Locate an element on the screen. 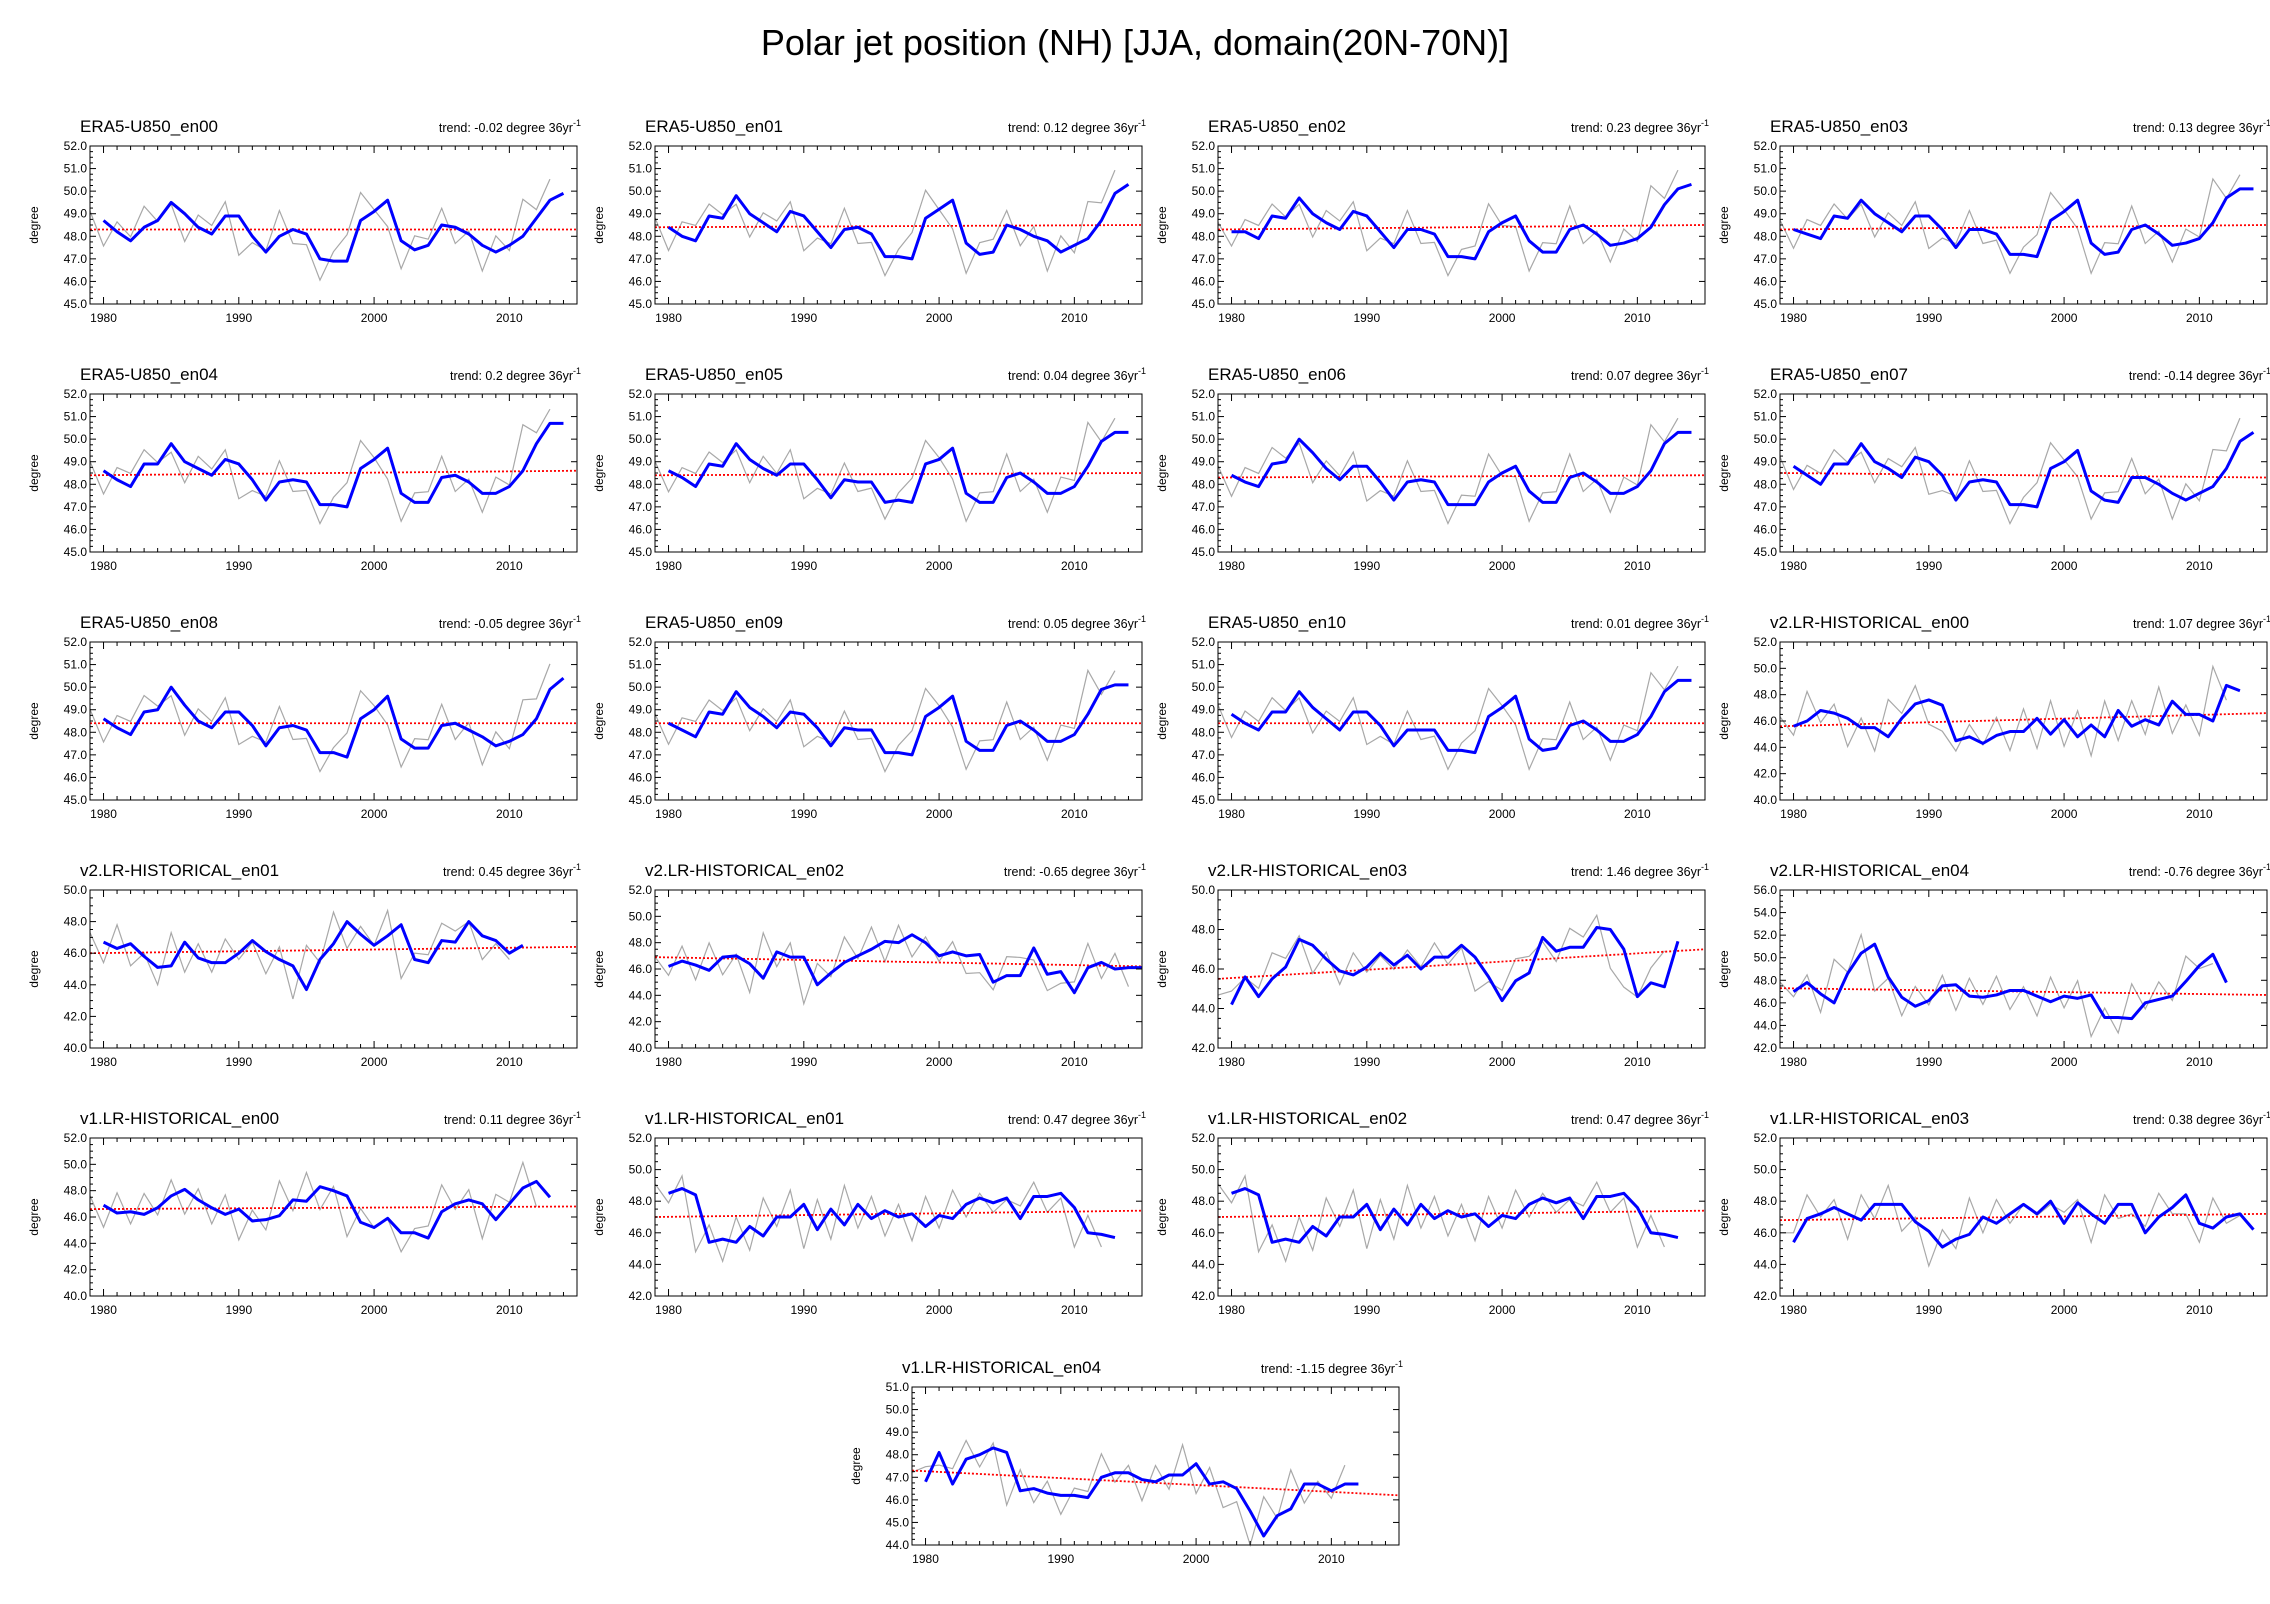 This screenshot has width=2270, height=1604. y-tick-label: 54.0 is located at coordinates (1766, 913).